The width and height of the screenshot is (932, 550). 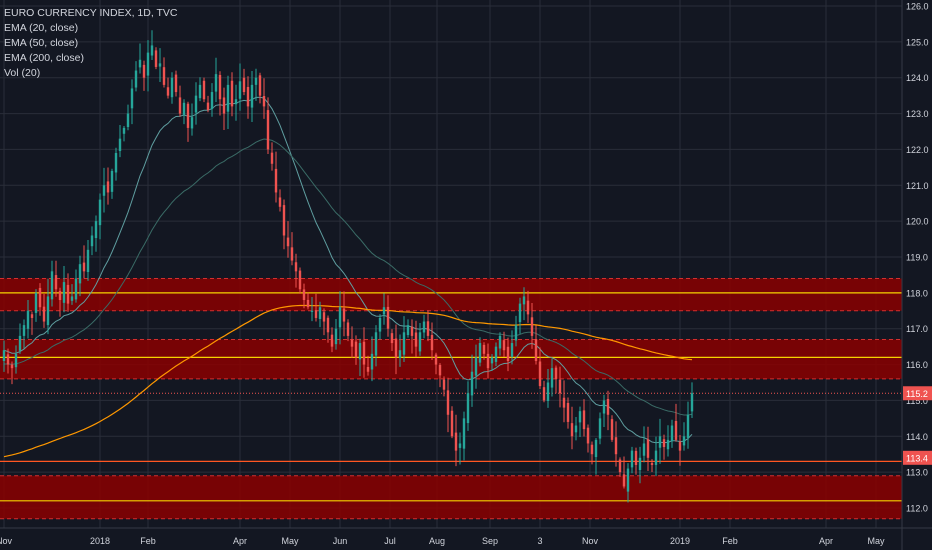 What do you see at coordinates (91, 13) in the screenshot?
I see `symbol-title: EURO CURRENCY INDEX, 1D, TVC` at bounding box center [91, 13].